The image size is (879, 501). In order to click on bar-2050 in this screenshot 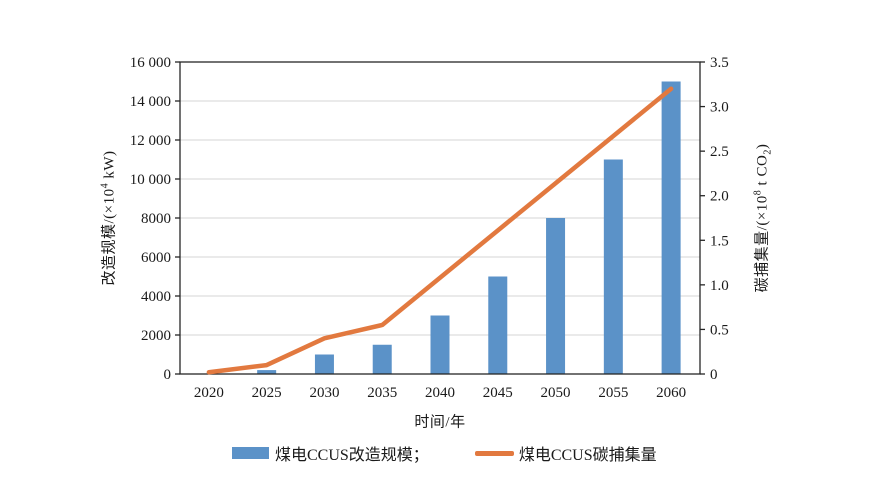, I will do `click(556, 296)`.